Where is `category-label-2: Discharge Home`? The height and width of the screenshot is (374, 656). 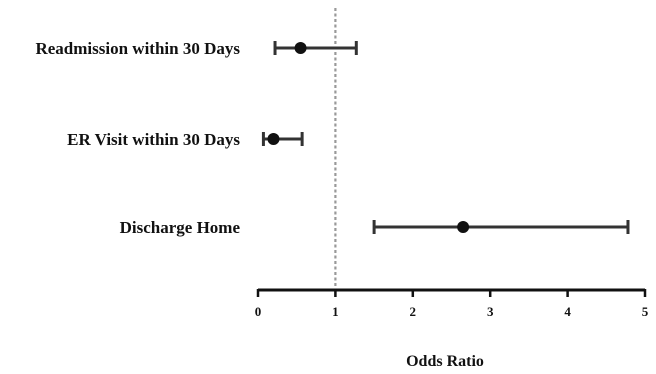 category-label-2: Discharge Home is located at coordinates (180, 227).